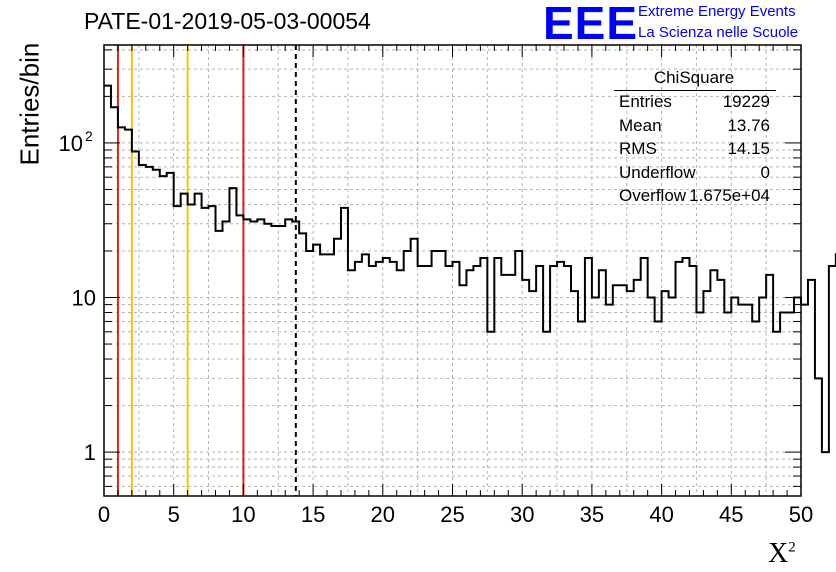 The height and width of the screenshot is (572, 836). I want to click on x-tick-label: 35, so click(592, 514).